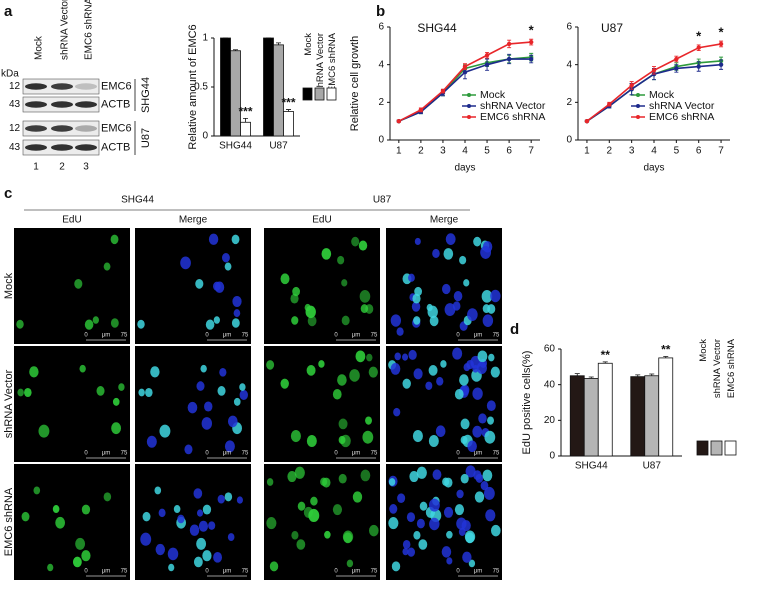 This screenshot has width=768, height=589. I want to click on lane-label: shRNA Vector, so click(65, 30).